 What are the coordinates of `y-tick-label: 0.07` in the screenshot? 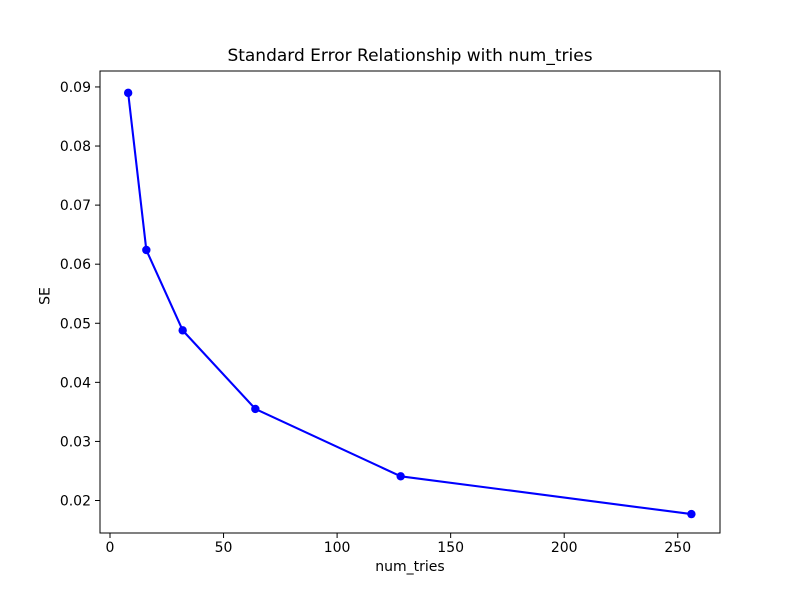 It's located at (75, 206).